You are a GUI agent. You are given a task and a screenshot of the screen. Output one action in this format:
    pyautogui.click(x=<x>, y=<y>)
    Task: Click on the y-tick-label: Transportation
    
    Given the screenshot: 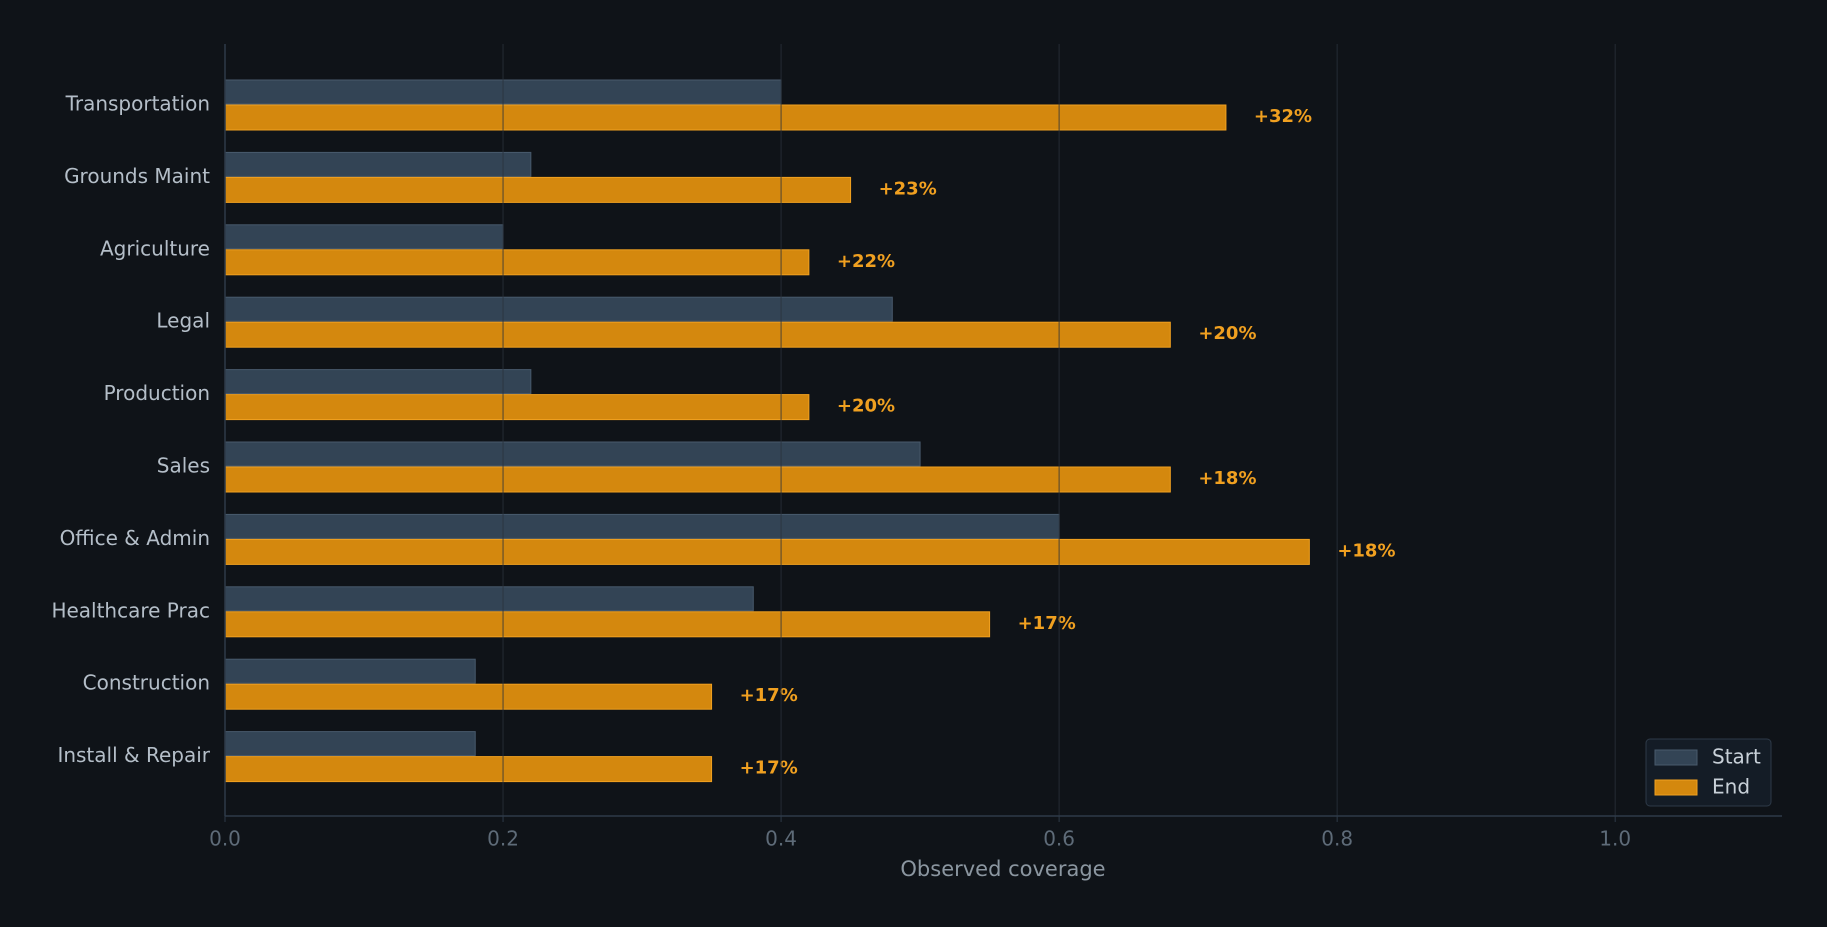 What is the action you would take?
    pyautogui.click(x=137, y=104)
    